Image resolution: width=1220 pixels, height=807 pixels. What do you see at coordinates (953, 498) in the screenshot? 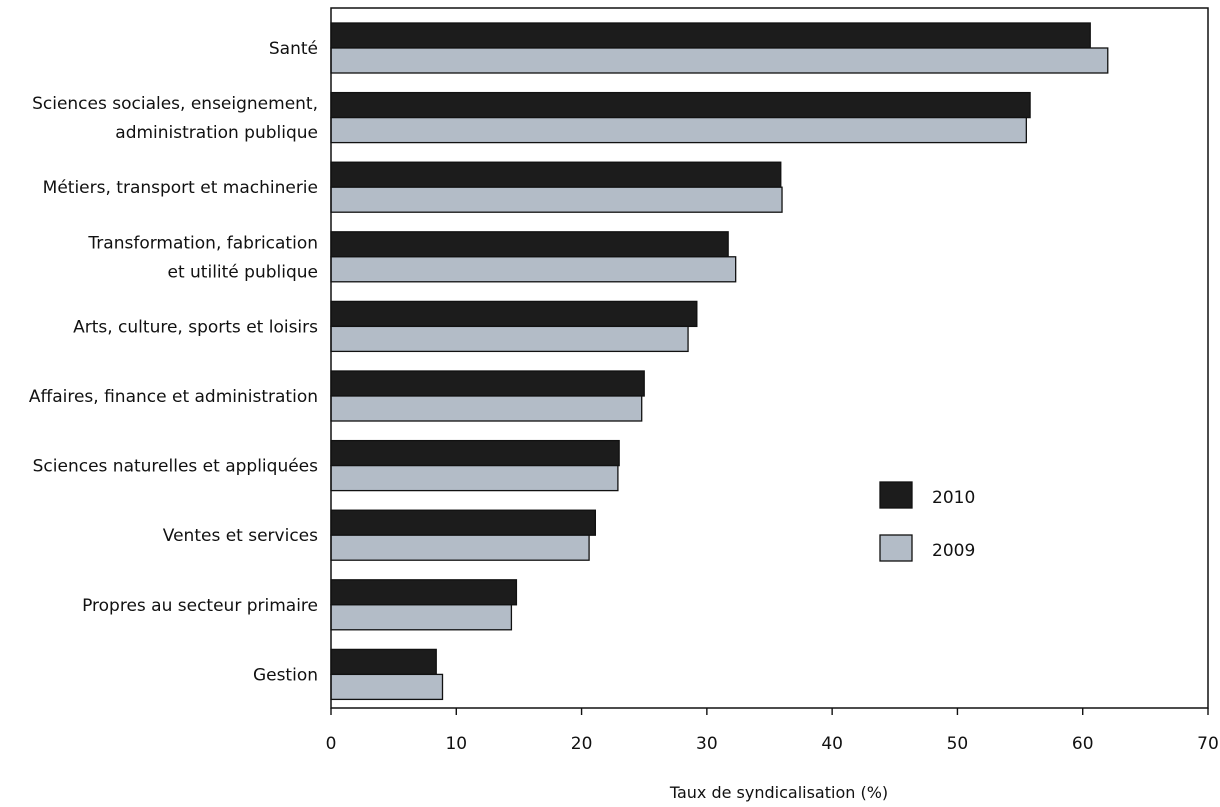
I see `legend-label-2010: 2010` at bounding box center [953, 498].